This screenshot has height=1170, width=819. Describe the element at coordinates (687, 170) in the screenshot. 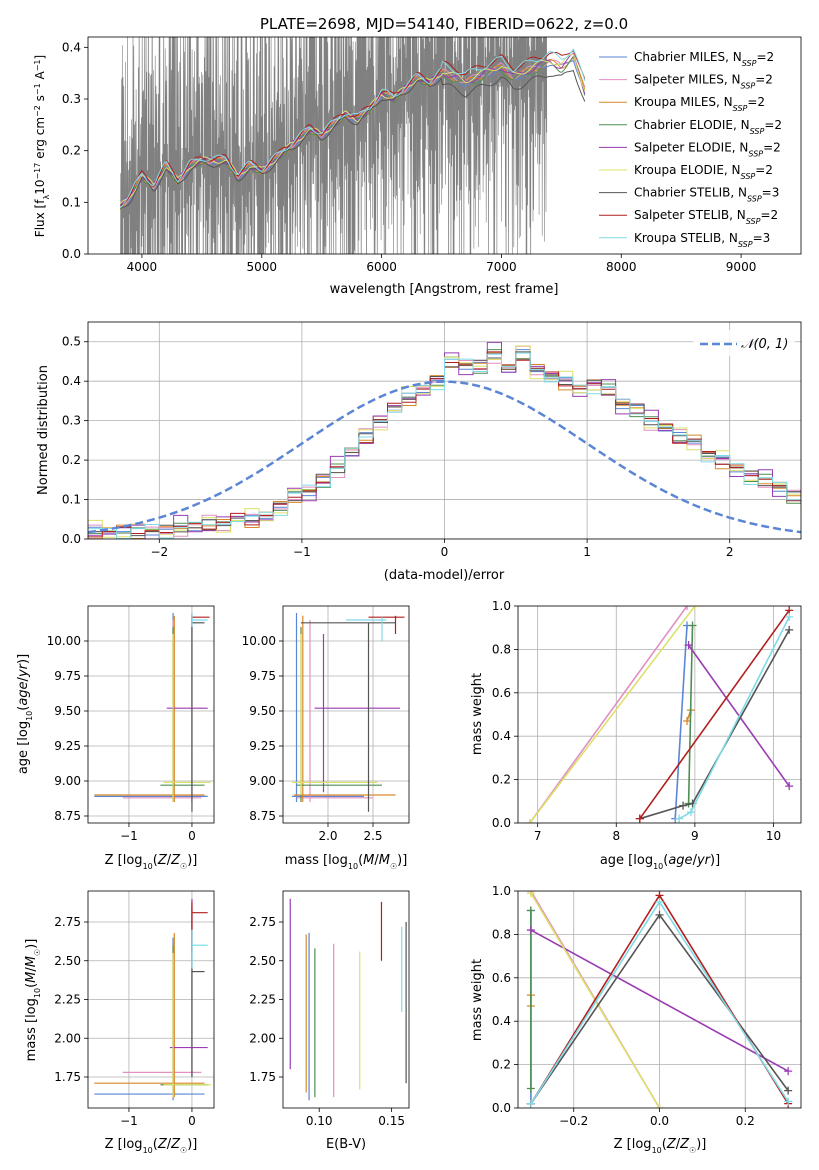

I see `label-part: Kroupa ELODIE, N` at that location.